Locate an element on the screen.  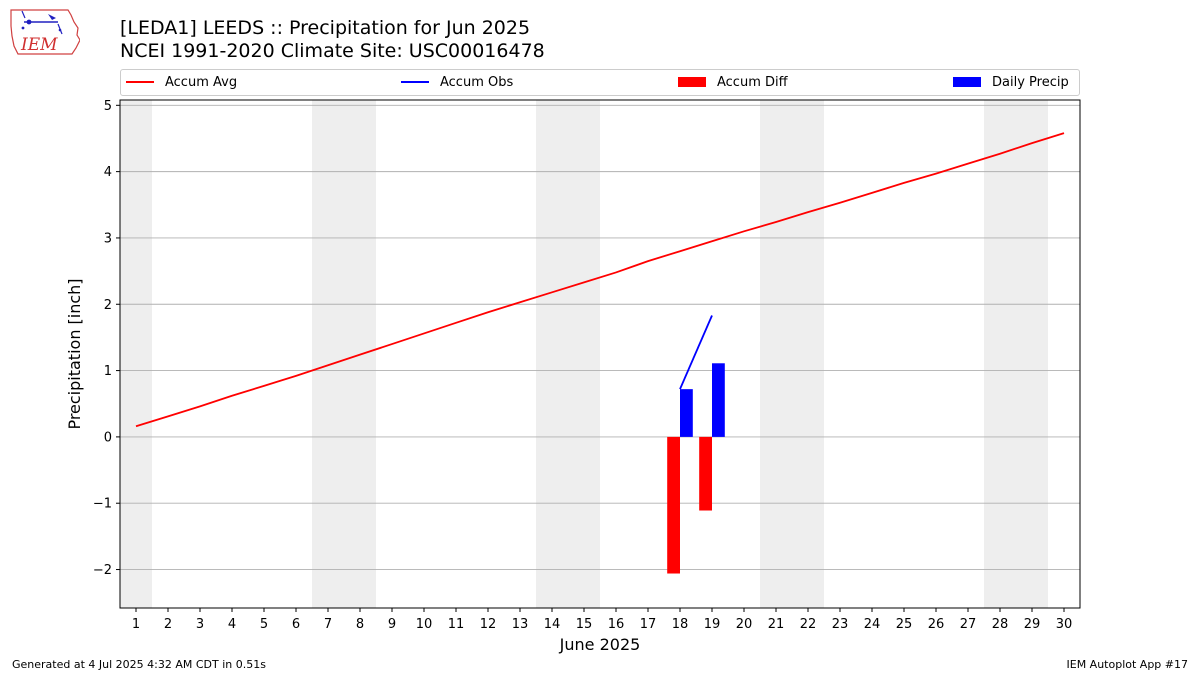
x-tick-label: 11 is located at coordinates (456, 624).